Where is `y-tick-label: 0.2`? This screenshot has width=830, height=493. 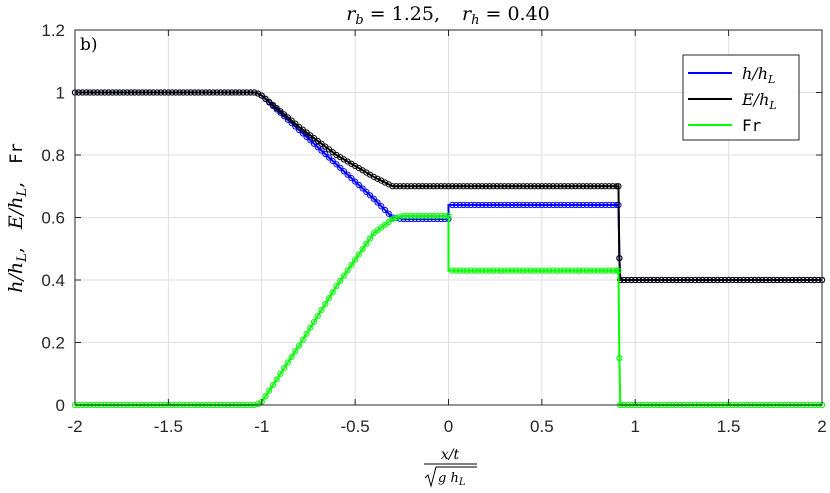 y-tick-label: 0.2 is located at coordinates (53, 343).